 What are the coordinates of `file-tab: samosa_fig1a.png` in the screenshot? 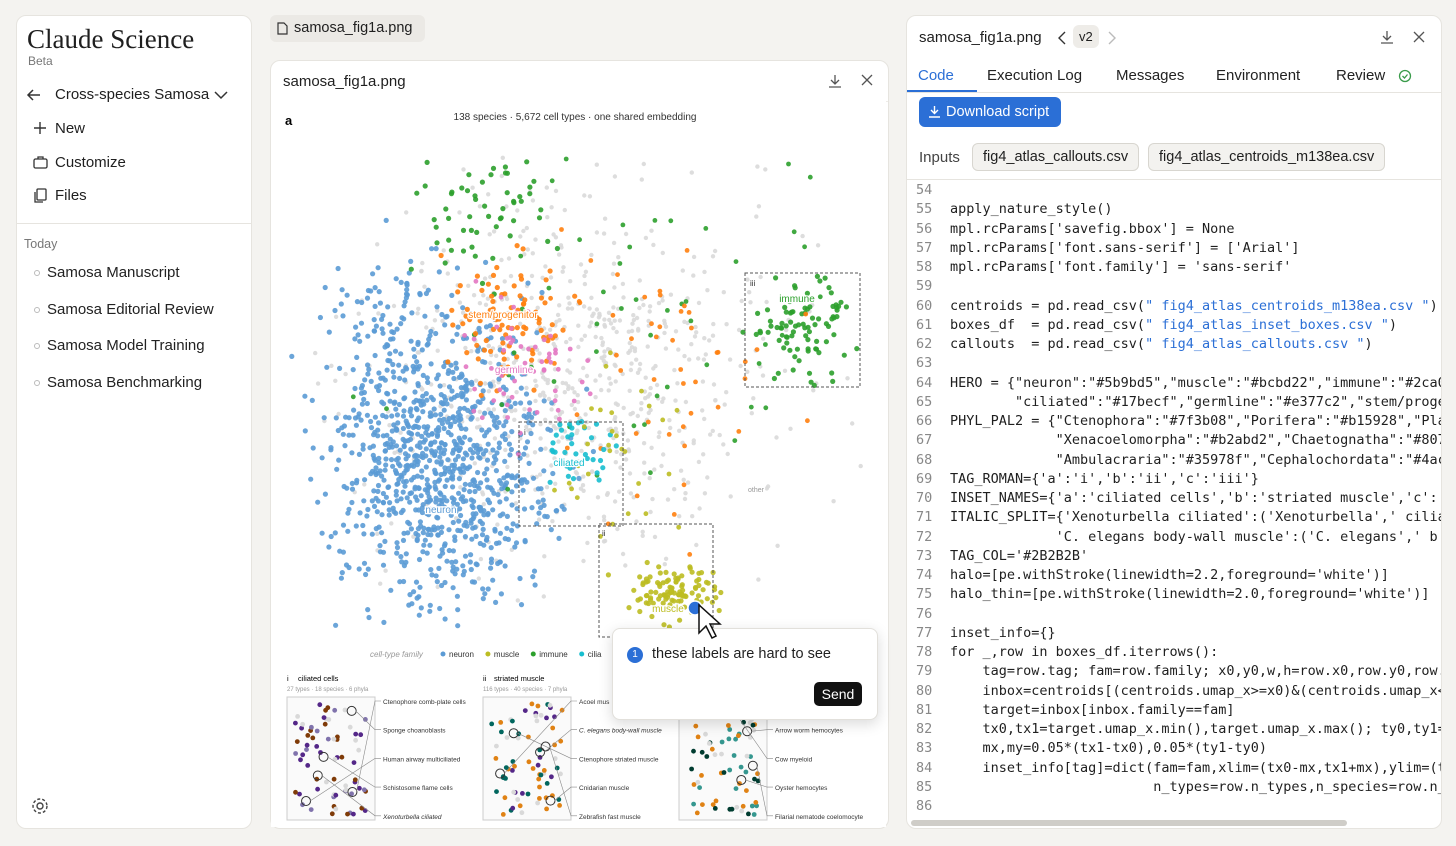 It's located at (347, 28).